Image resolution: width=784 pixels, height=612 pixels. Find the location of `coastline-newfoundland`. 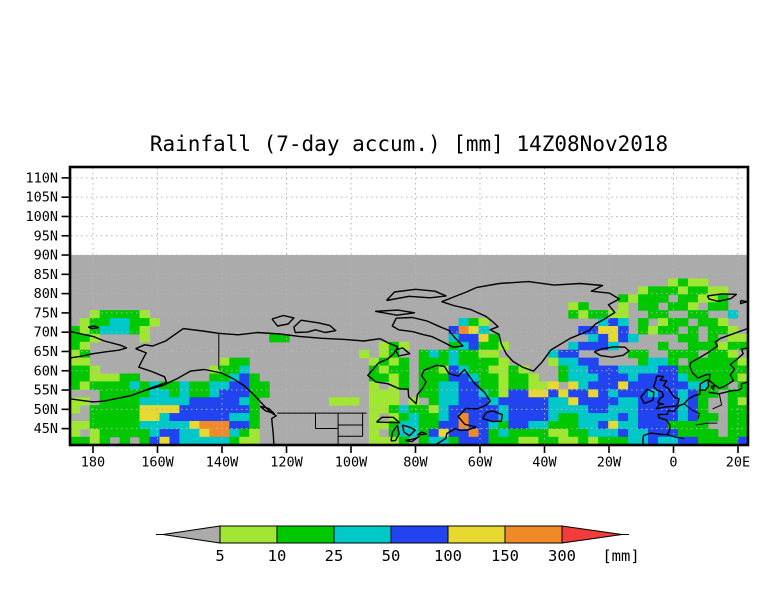

coastline-newfoundland is located at coordinates (492, 416).